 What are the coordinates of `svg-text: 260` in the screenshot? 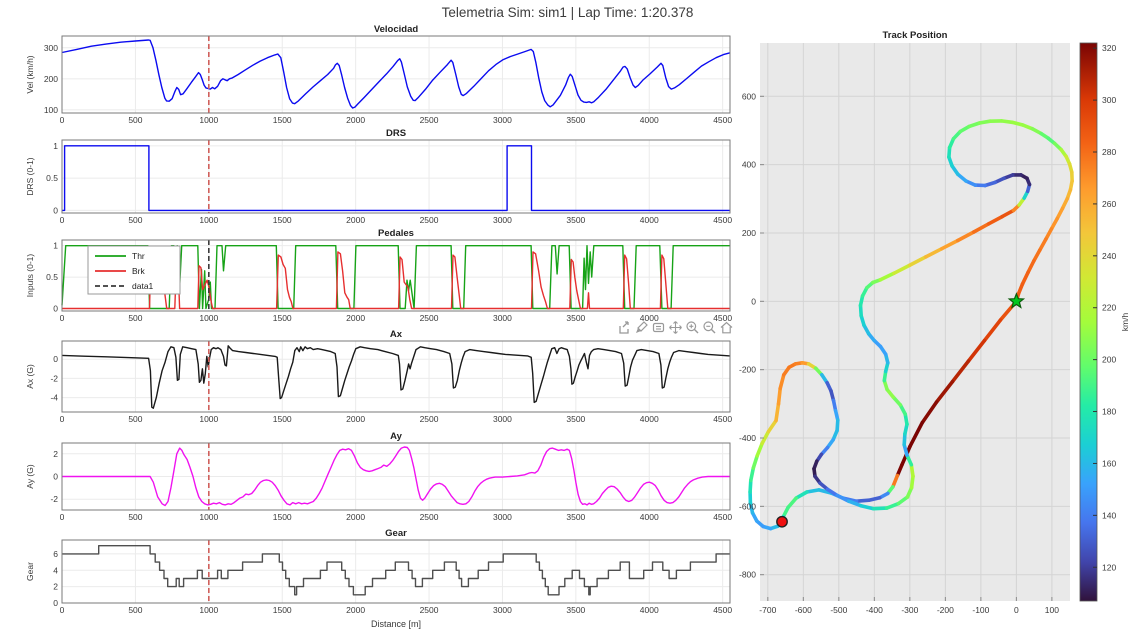 It's located at (1109, 204).